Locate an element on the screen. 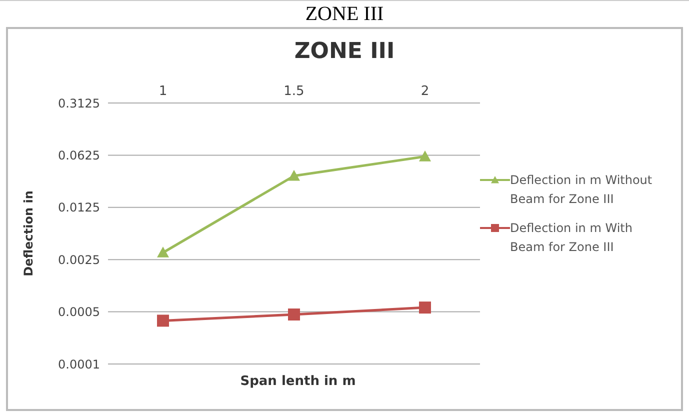 The height and width of the screenshot is (414, 689). y-tick-label: 0.0025 is located at coordinates (79, 259).